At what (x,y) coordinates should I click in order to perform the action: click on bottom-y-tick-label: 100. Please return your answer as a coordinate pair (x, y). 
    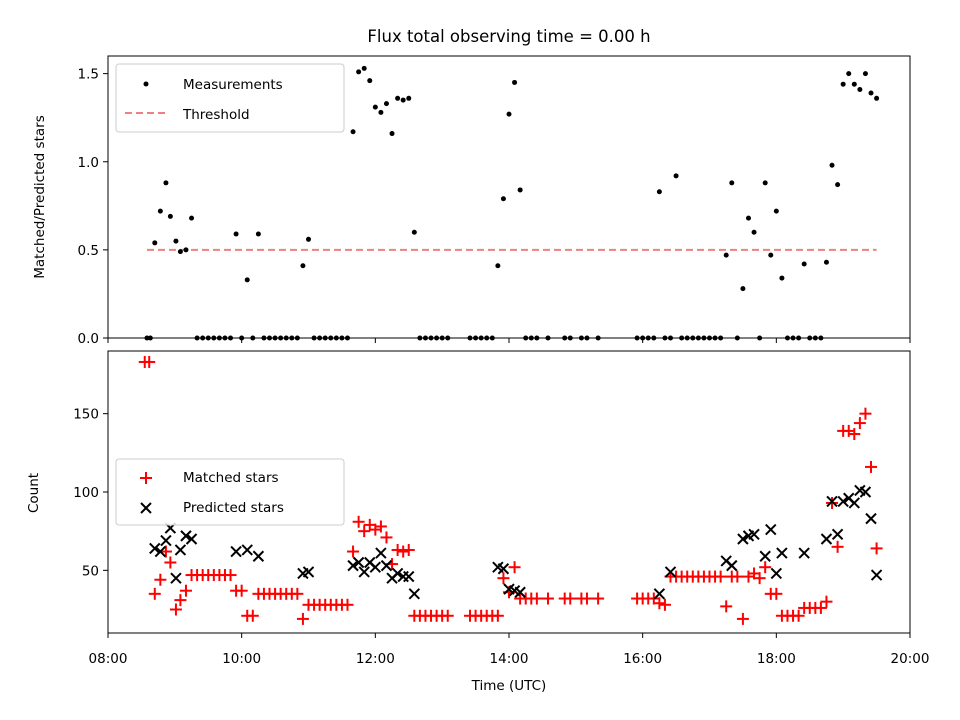
    Looking at the image, I should click on (86, 493).